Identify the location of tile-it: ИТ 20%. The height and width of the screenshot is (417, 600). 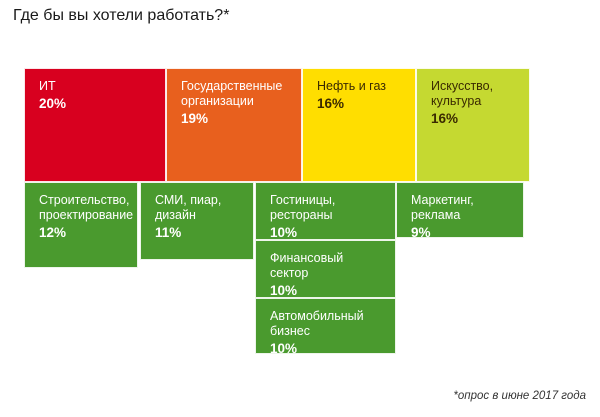
(95, 125).